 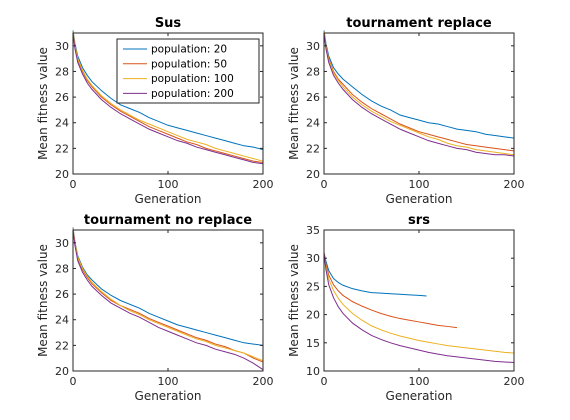 What do you see at coordinates (419, 23) in the screenshot?
I see `subplot-title: tournament replace` at bounding box center [419, 23].